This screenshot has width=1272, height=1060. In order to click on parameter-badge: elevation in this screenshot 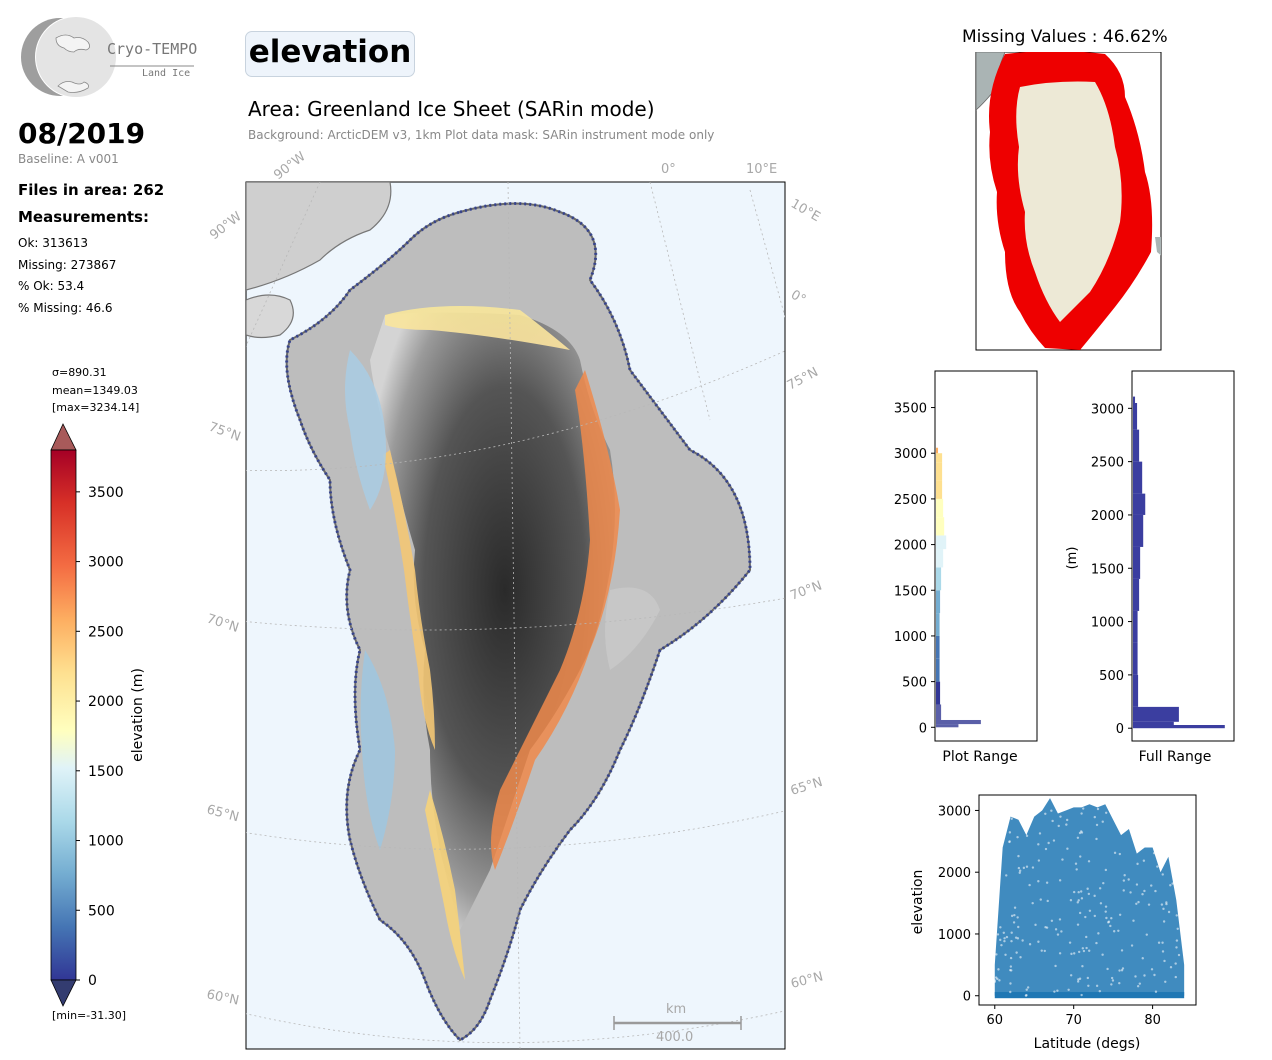, I will do `click(330, 54)`.